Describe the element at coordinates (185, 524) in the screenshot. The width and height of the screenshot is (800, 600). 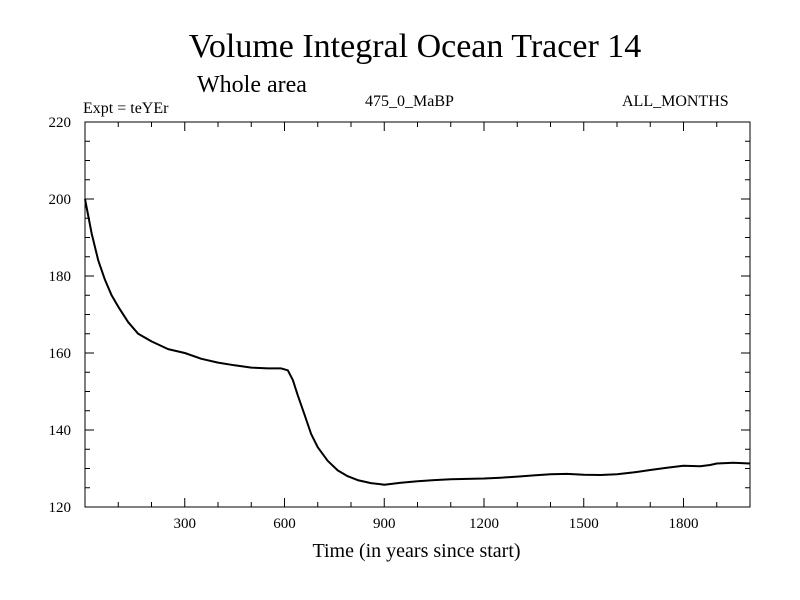
I see `x-tick-label: 300` at that location.